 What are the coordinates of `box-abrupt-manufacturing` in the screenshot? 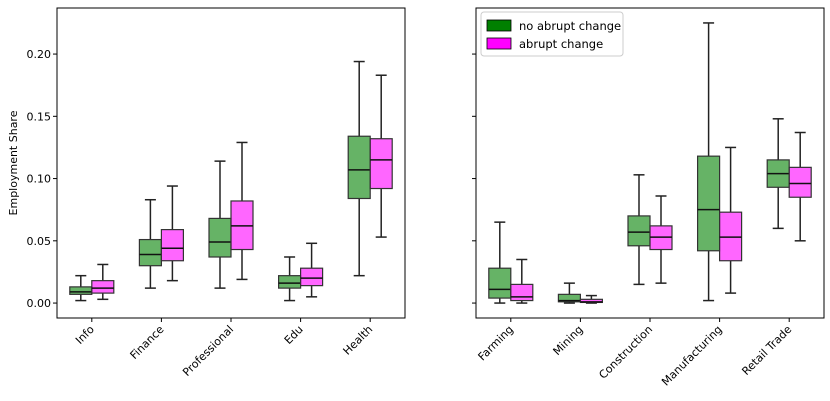 It's located at (730, 220).